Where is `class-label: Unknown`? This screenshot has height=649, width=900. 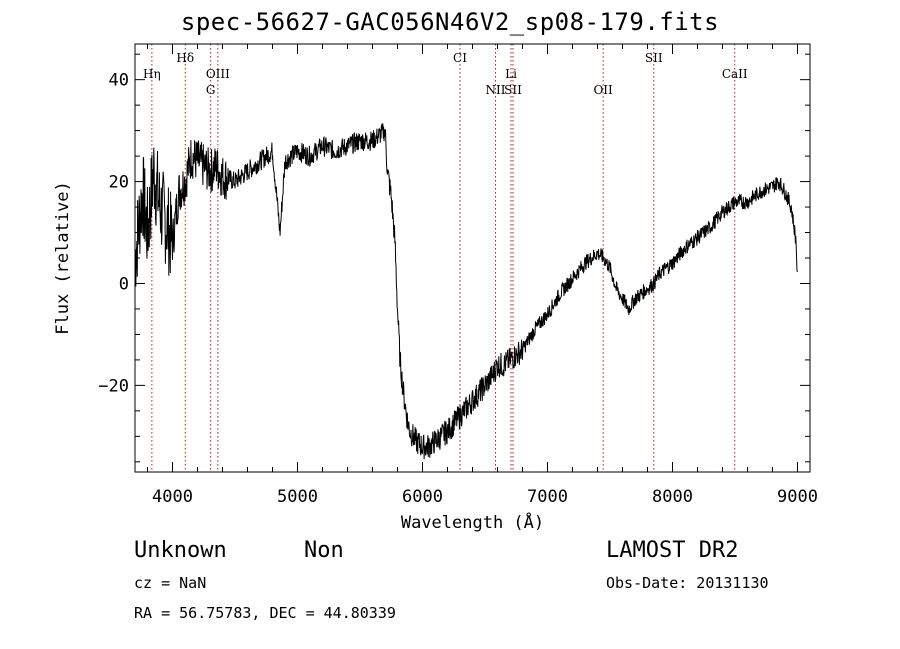
class-label: Unknown is located at coordinates (180, 550).